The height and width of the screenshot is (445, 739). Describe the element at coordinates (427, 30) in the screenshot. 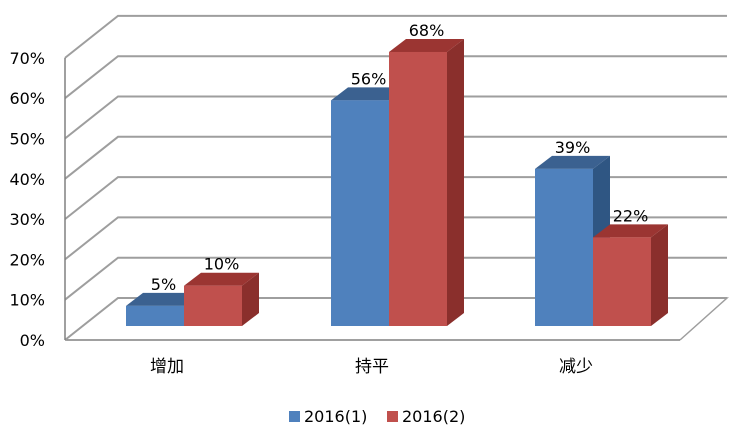

I see `data-label: 68%` at that location.